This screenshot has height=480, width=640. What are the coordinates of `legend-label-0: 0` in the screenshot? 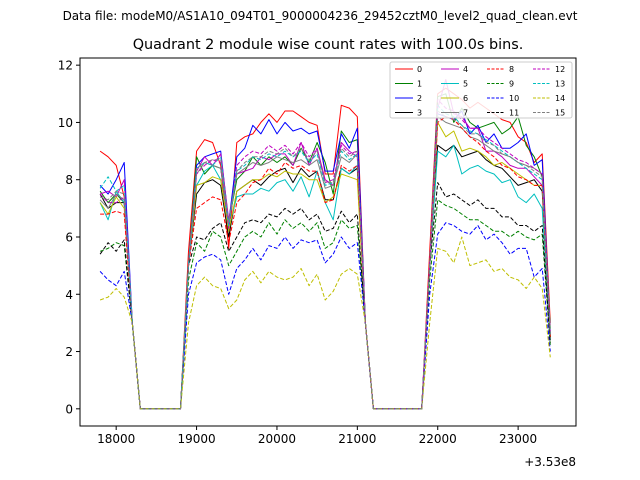 It's located at (419, 69).